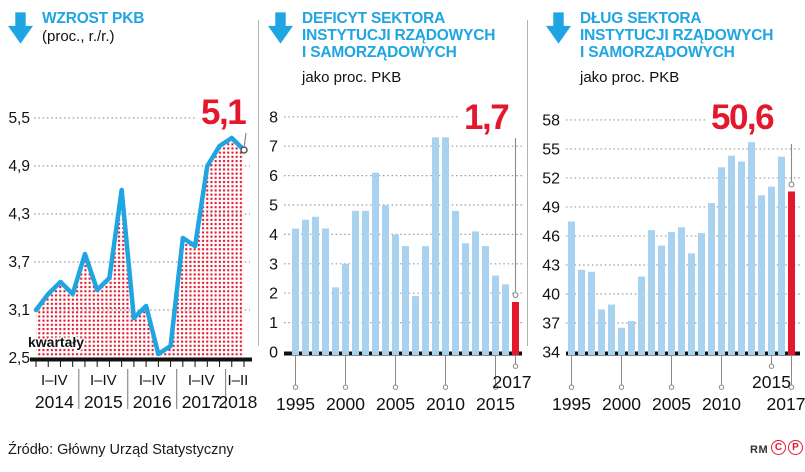 The image size is (805, 472). I want to click on x-group-year-label: 2018, so click(237, 402).